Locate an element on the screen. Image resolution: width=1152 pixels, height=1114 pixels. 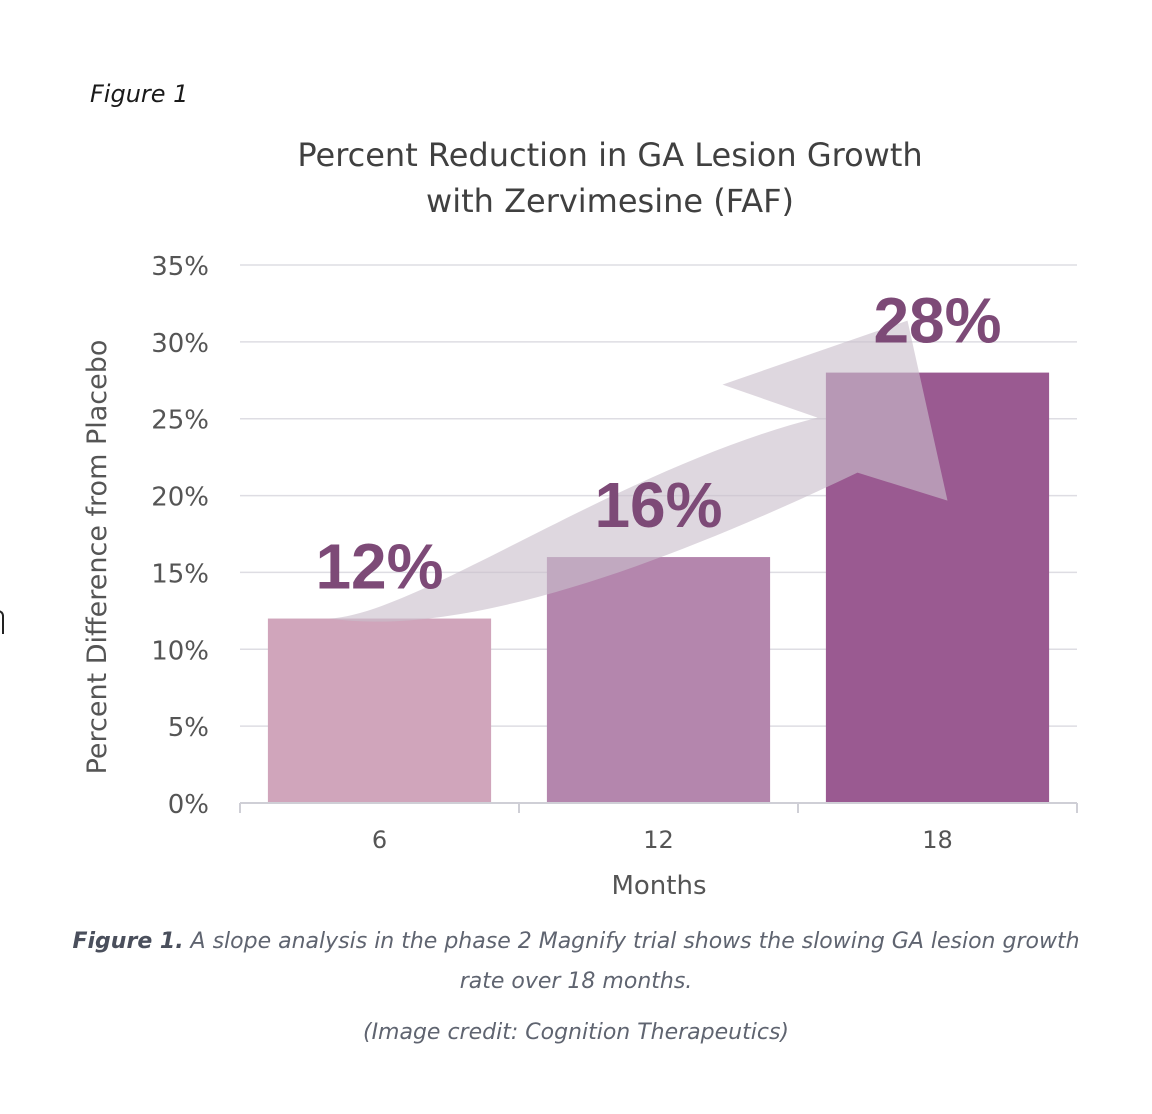
y-tick-label: 30% is located at coordinates (180, 344).